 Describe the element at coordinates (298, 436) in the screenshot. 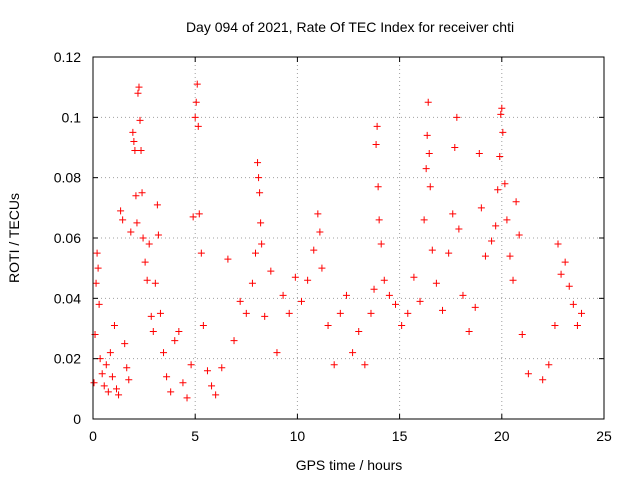

I see `x-tick-label: 10` at that location.